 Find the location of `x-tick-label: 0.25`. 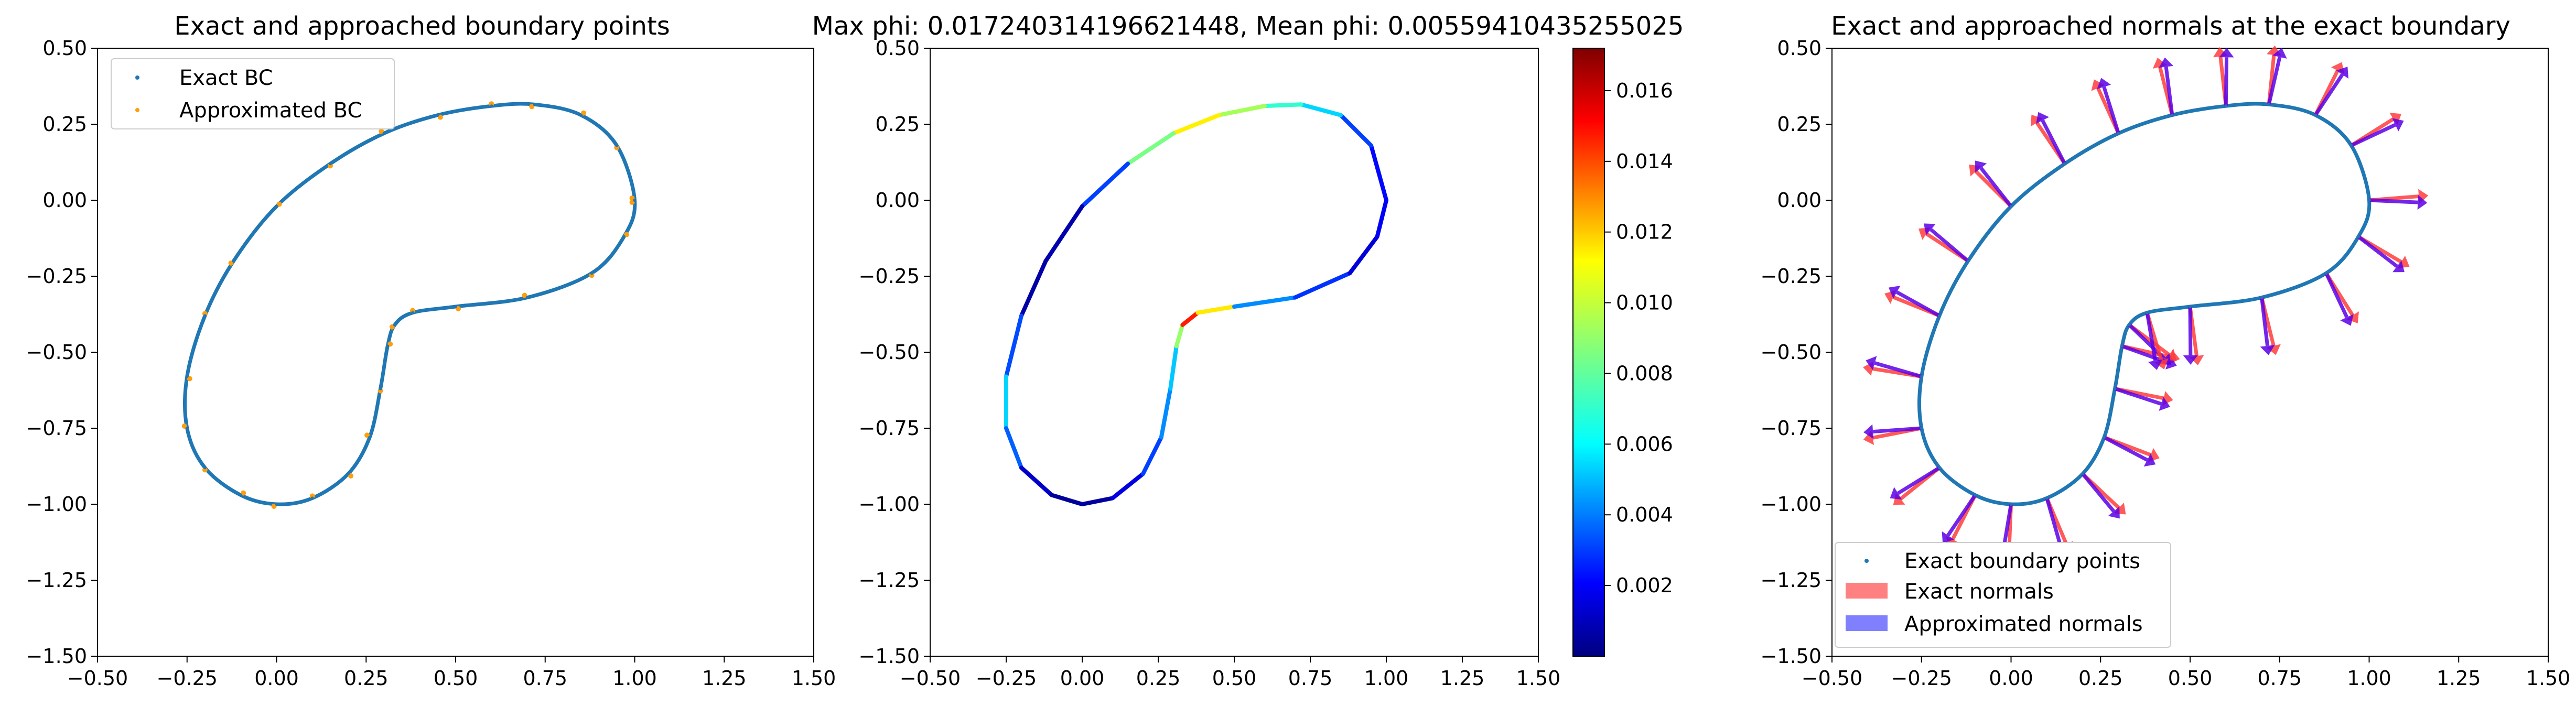

x-tick-label: 0.25 is located at coordinates (366, 679).